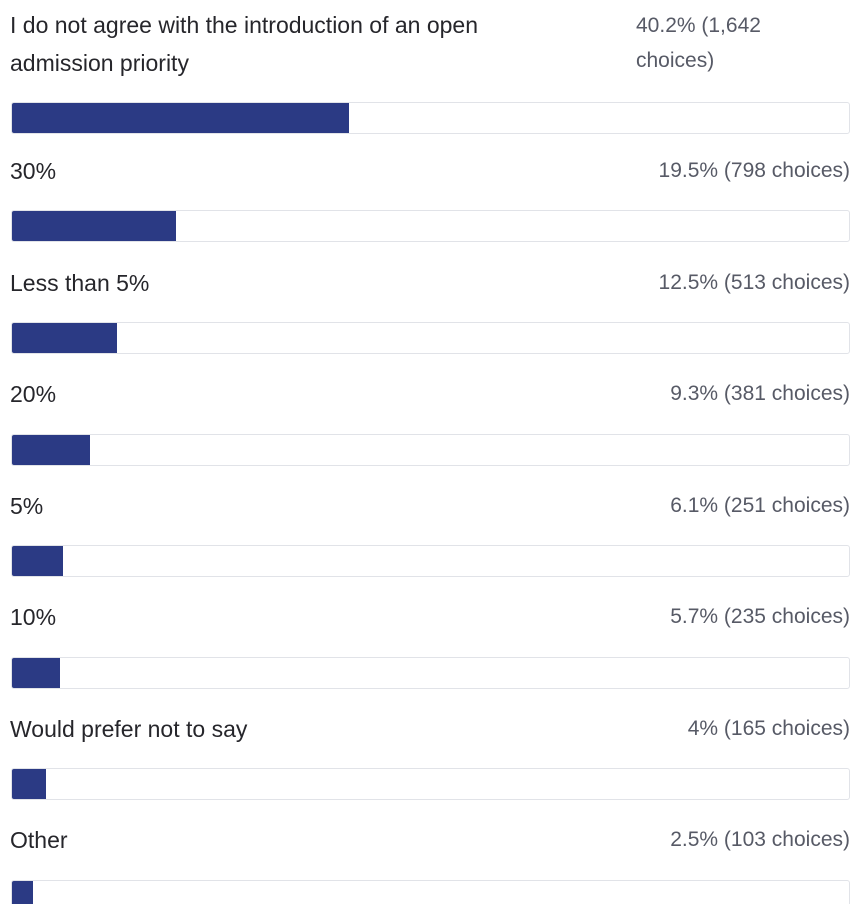  What do you see at coordinates (760, 505) in the screenshot?
I see `option-percentage: 6.1% (251 choices)` at bounding box center [760, 505].